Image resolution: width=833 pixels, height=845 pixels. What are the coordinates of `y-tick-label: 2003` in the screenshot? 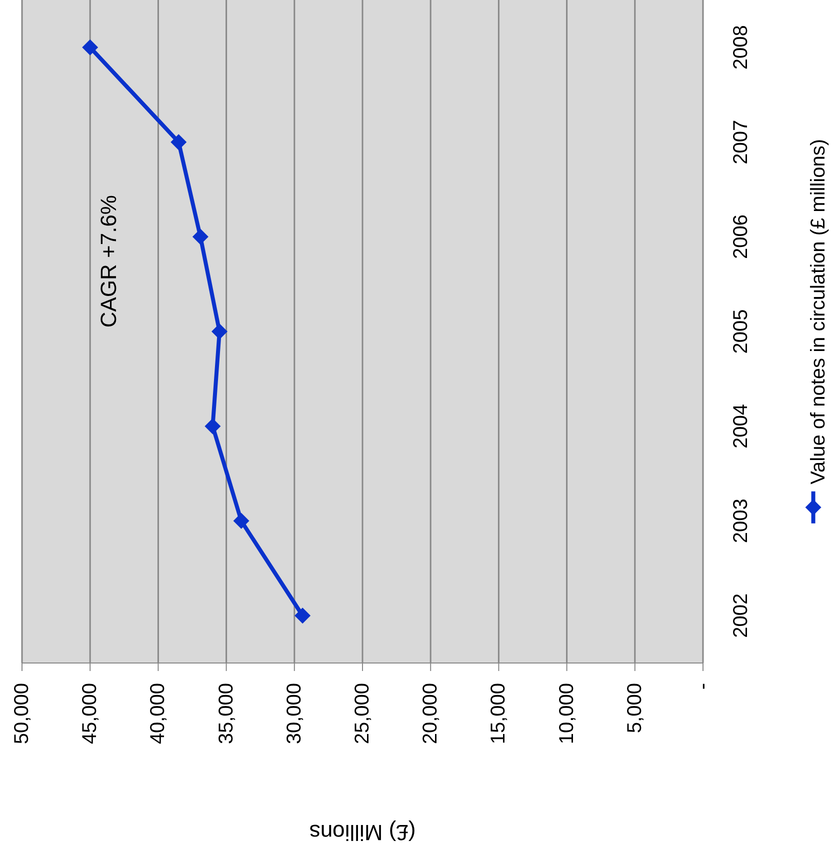 It's located at (741, 521).